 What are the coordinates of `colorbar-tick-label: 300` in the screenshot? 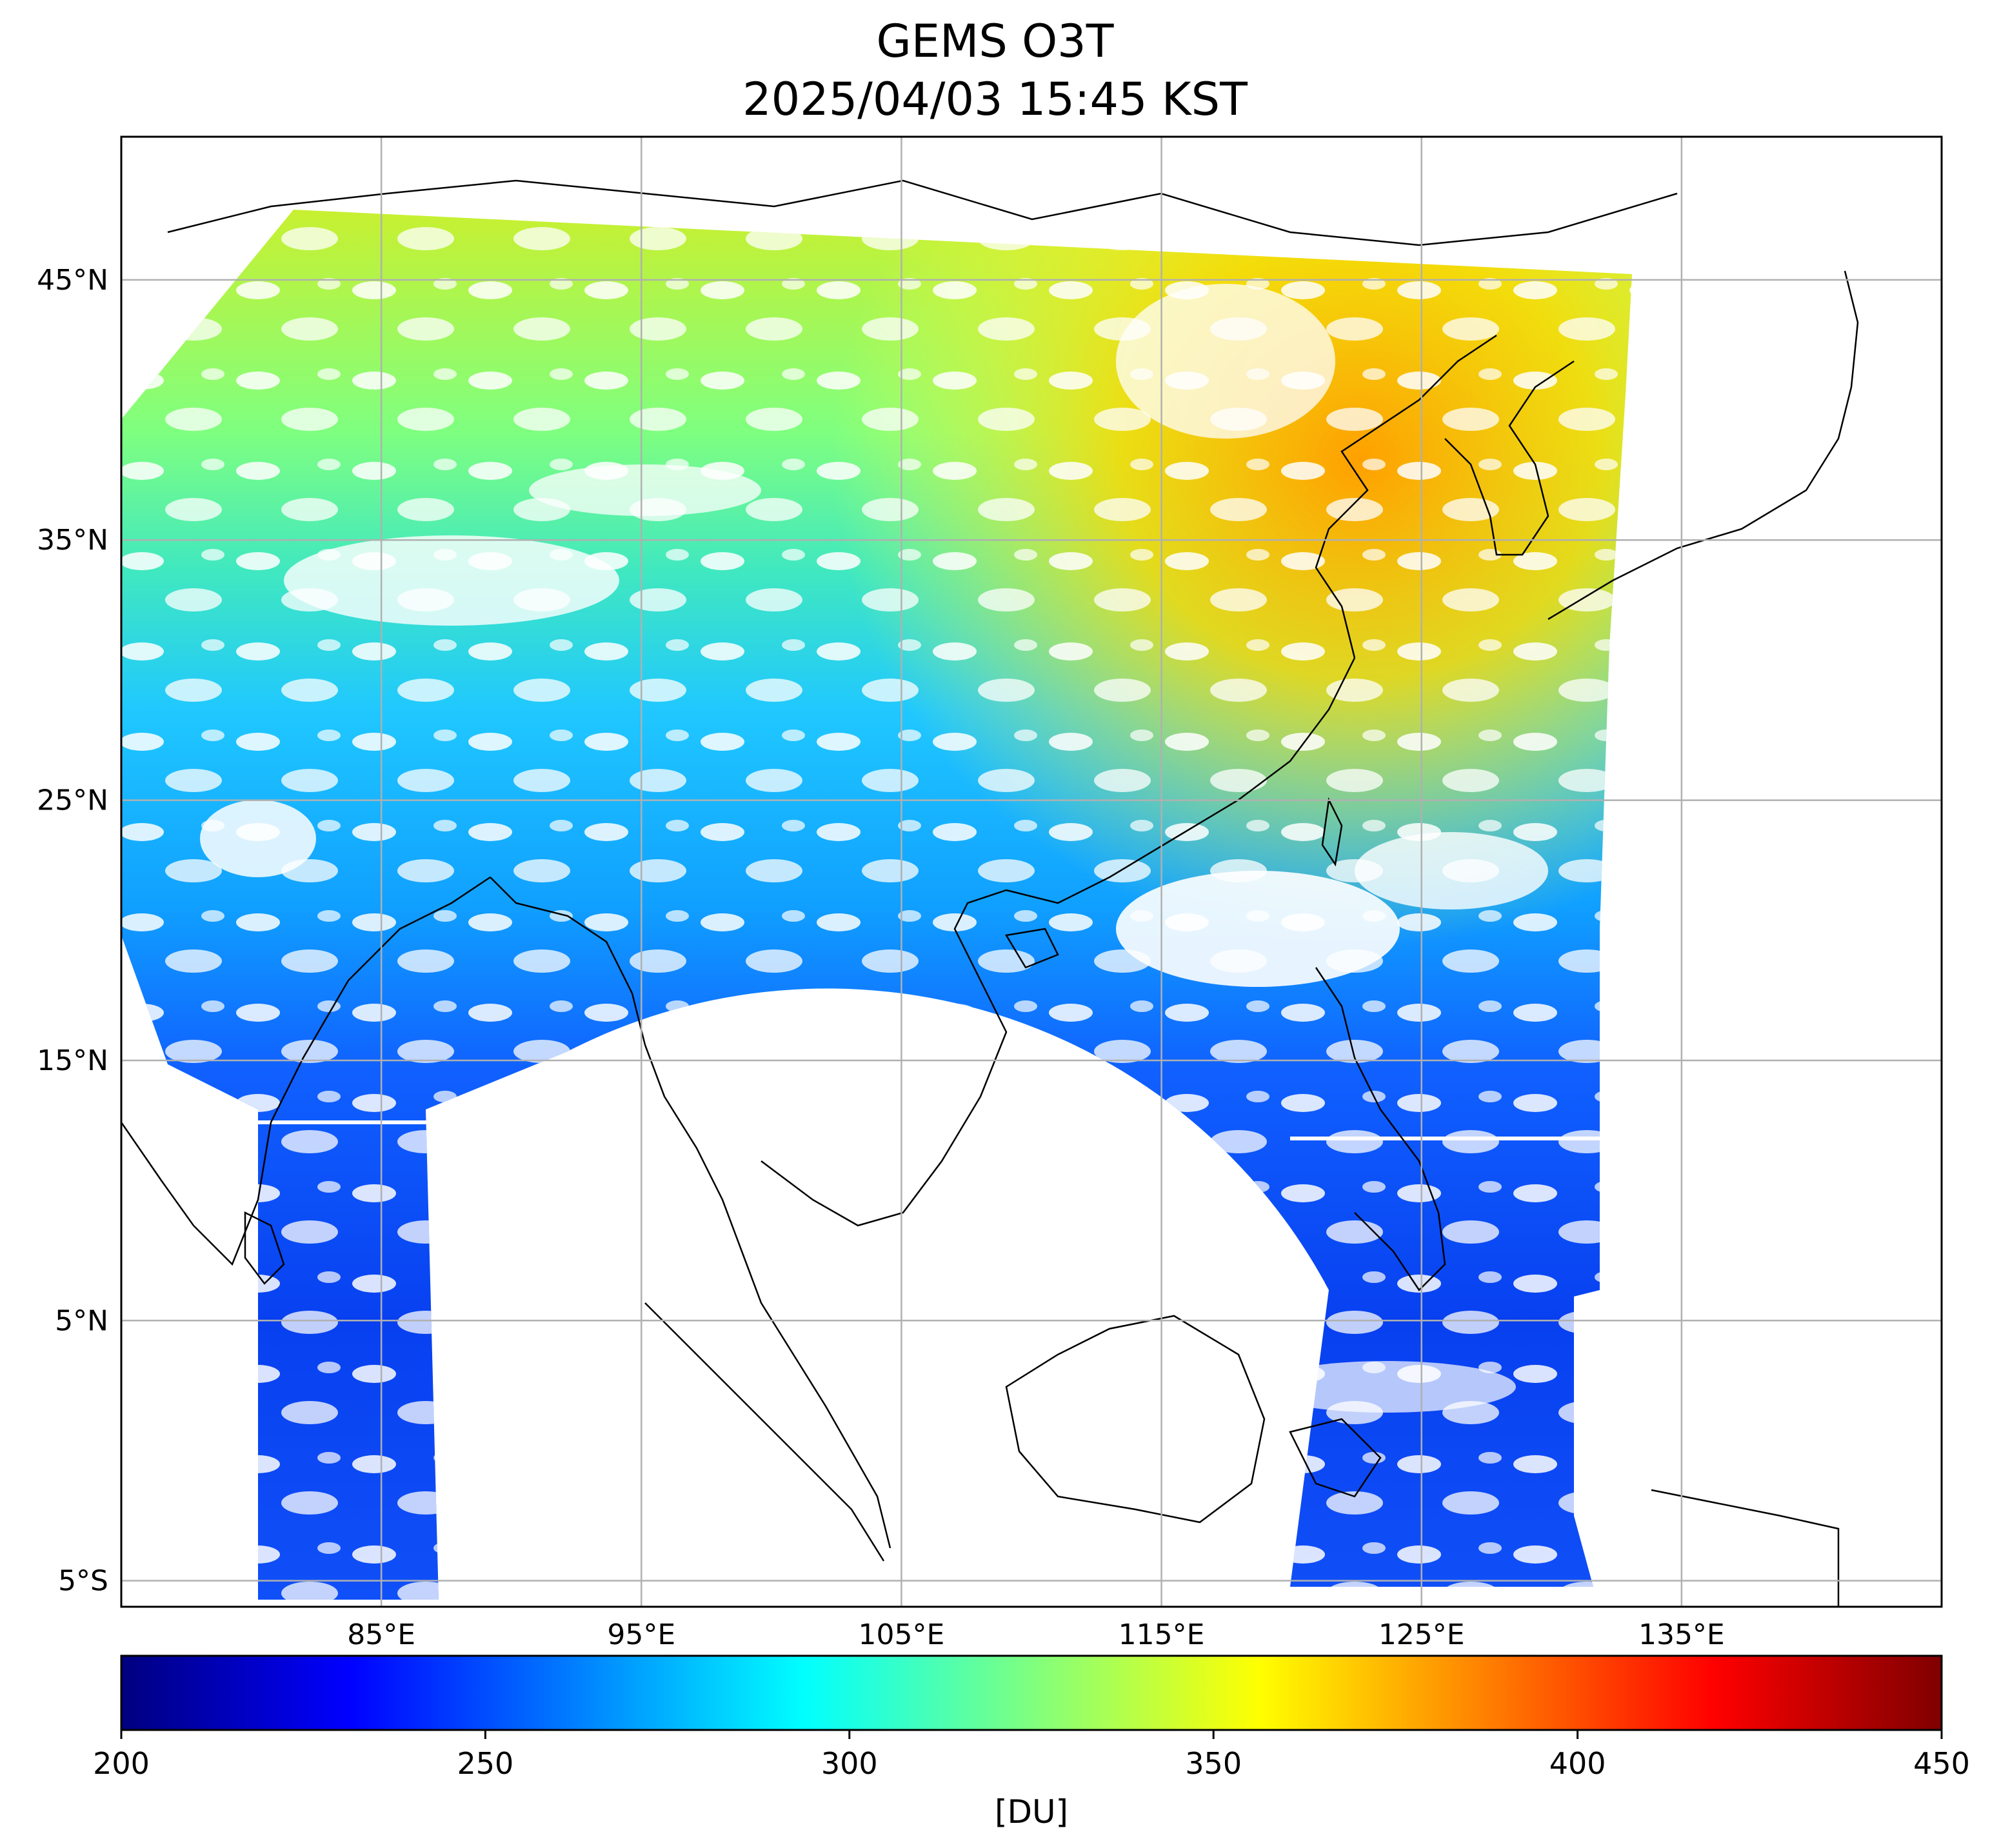 It's located at (849, 1763).